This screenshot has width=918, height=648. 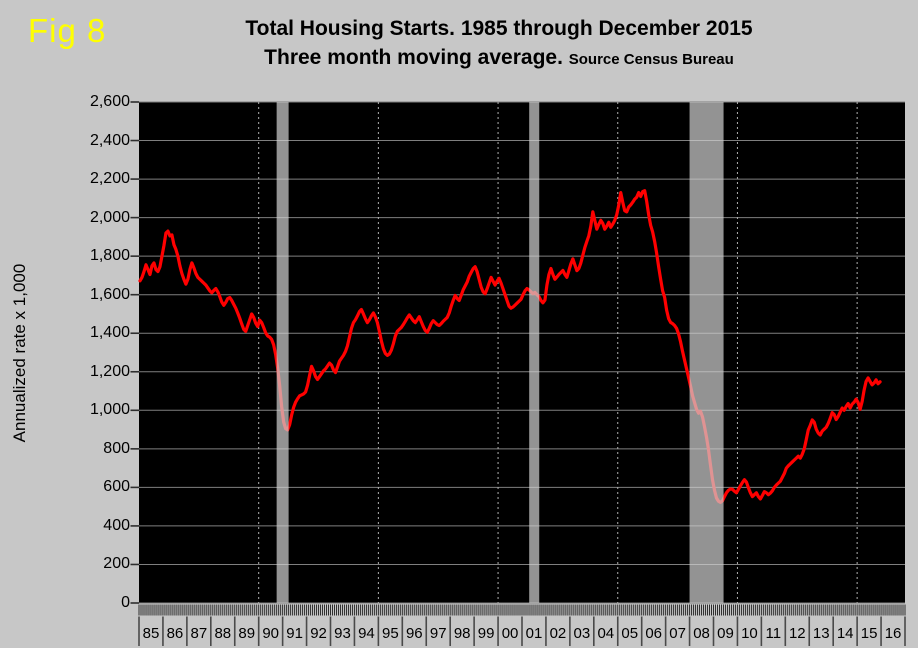 What do you see at coordinates (109, 217) in the screenshot?
I see `y-tick-label: 2,000` at bounding box center [109, 217].